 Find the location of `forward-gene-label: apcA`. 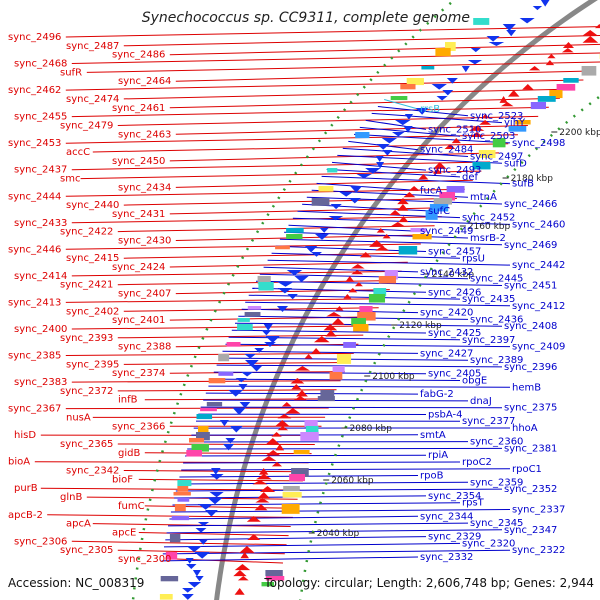

forward-gene-label: apcA is located at coordinates (78, 524).